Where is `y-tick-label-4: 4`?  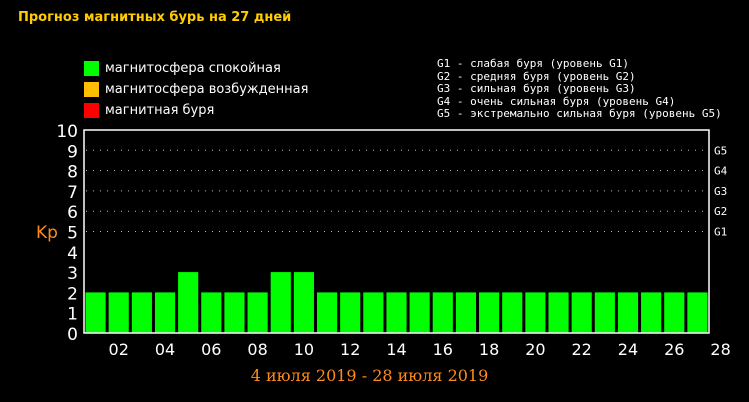
y-tick-label-4: 4 is located at coordinates (72, 254).